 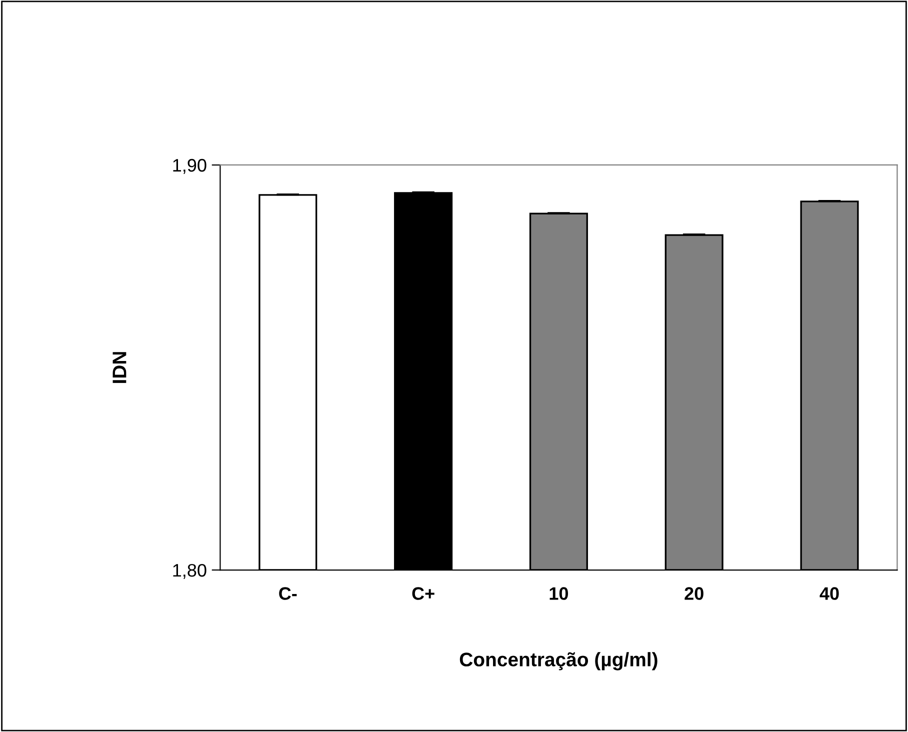 What do you see at coordinates (829, 593) in the screenshot?
I see `x-tick-label: 40` at bounding box center [829, 593].